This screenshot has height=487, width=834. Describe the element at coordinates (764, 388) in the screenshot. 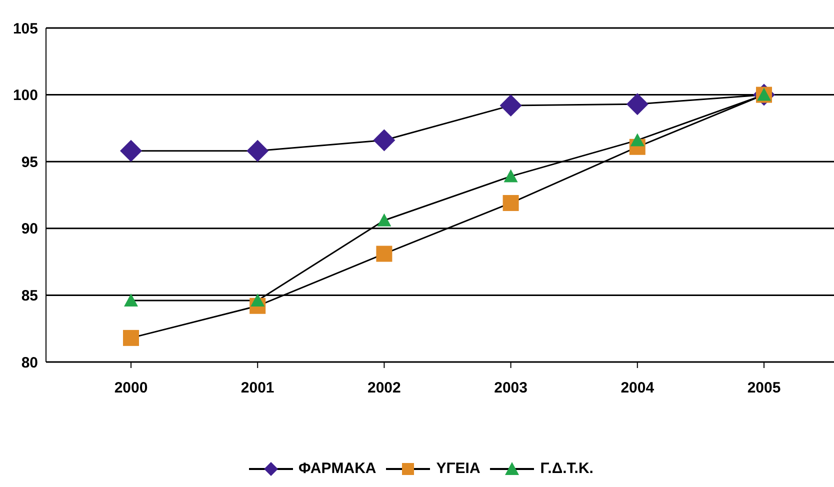

I see `x-tick-label: 2005` at that location.